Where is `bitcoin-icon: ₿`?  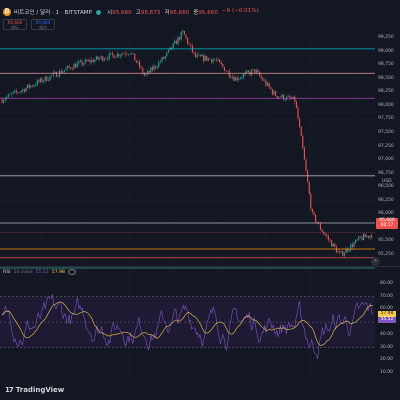 bitcoin-icon: ₿ is located at coordinates (7, 12).